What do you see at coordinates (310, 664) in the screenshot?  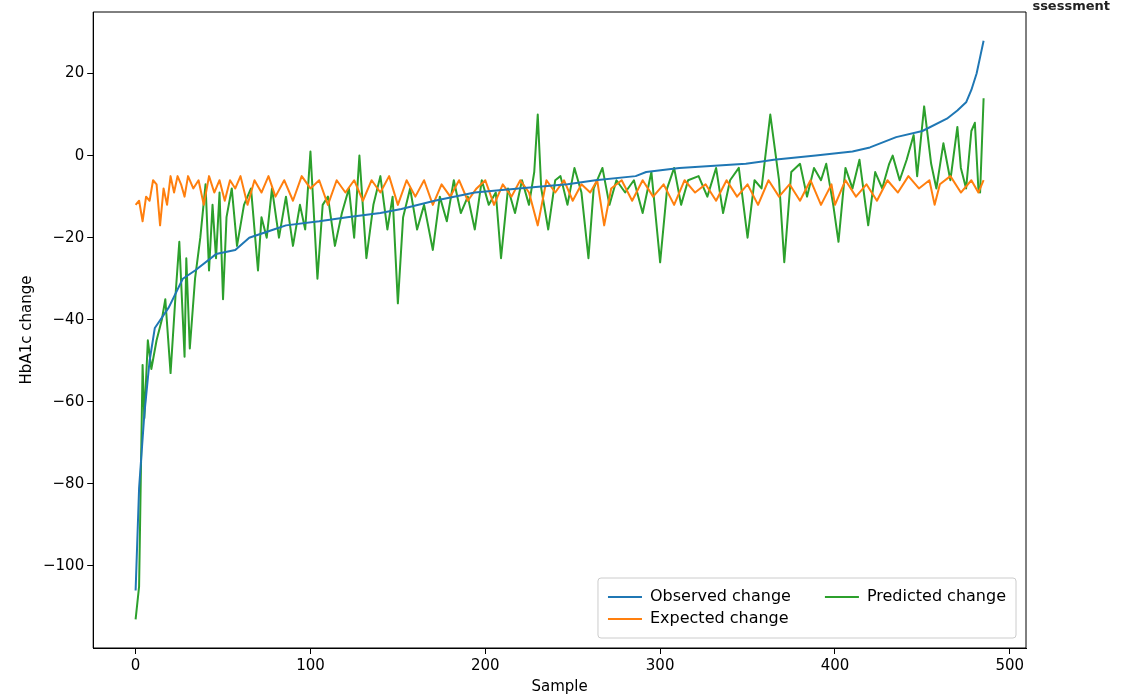 I see `x-tick-label: 100` at bounding box center [310, 664].